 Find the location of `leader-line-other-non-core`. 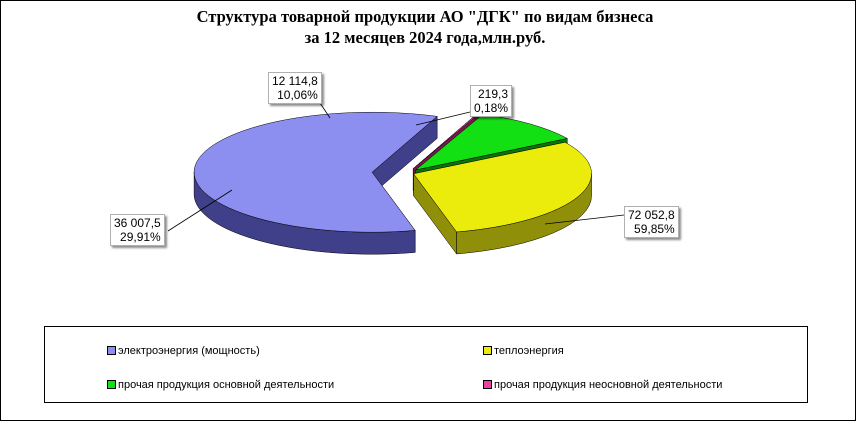

leader-line-other-non-core is located at coordinates (443, 118).